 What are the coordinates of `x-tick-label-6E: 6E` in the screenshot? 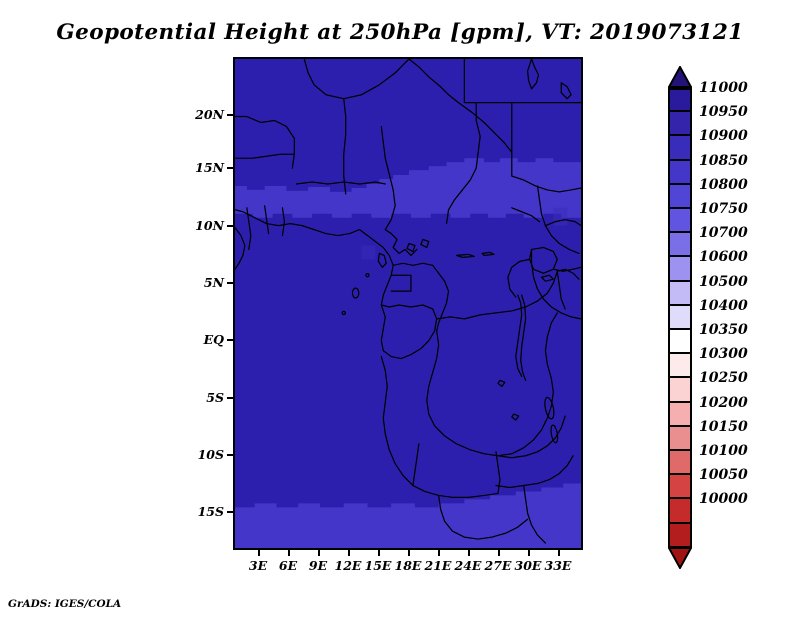 It's located at (288, 565).